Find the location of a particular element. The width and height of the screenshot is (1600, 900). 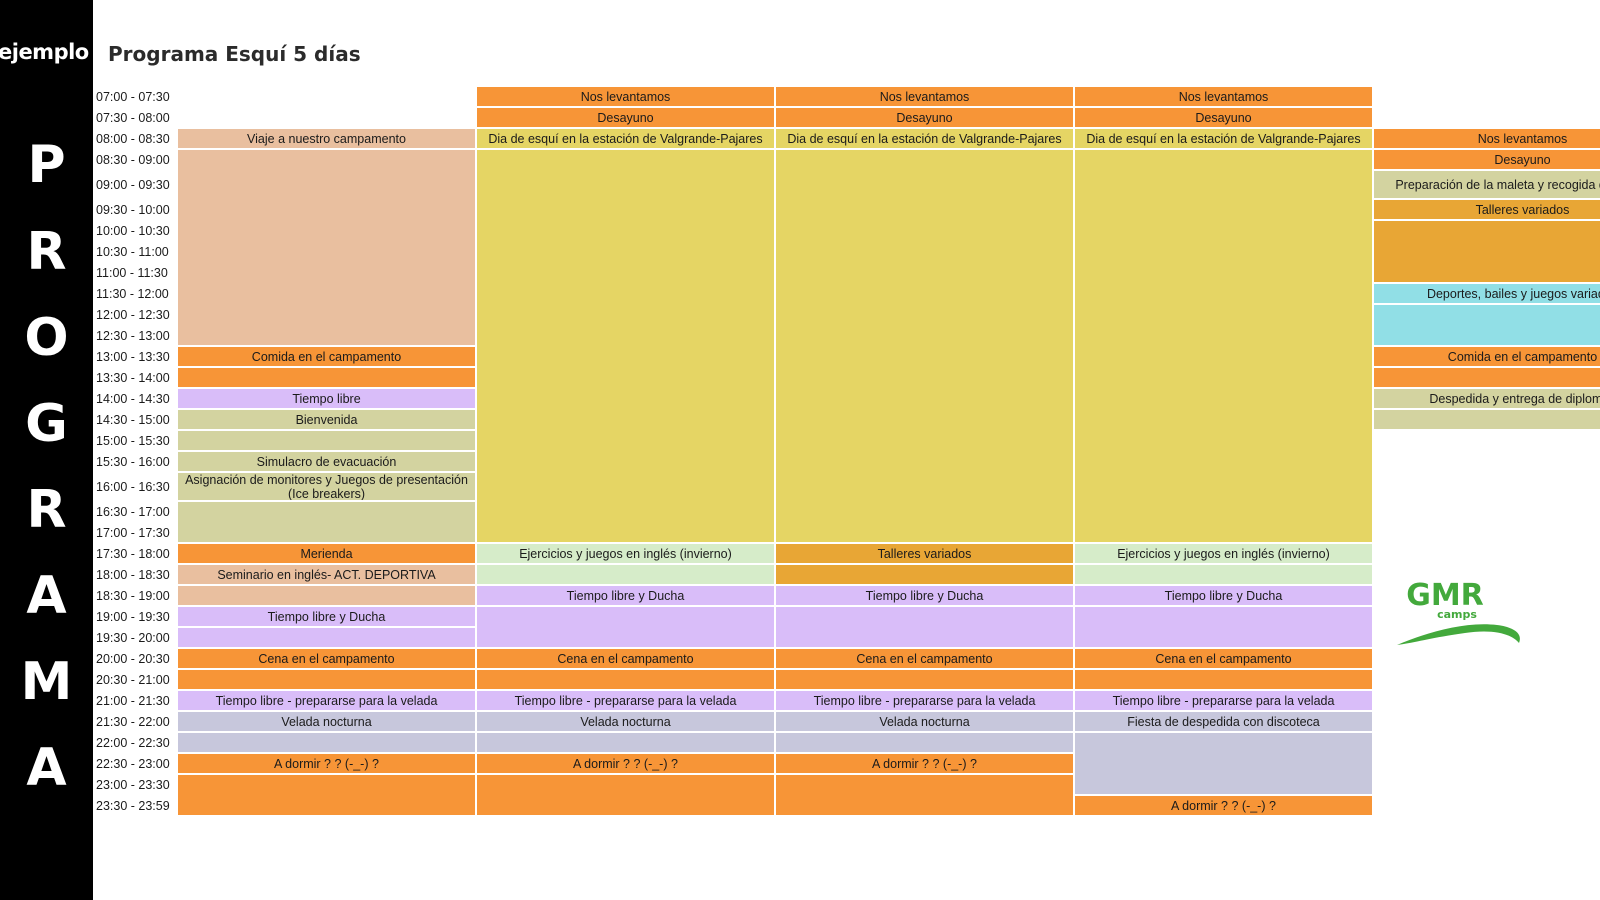

schedule-cell-day-4: Nos levantamos is located at coordinates (1223, 96).